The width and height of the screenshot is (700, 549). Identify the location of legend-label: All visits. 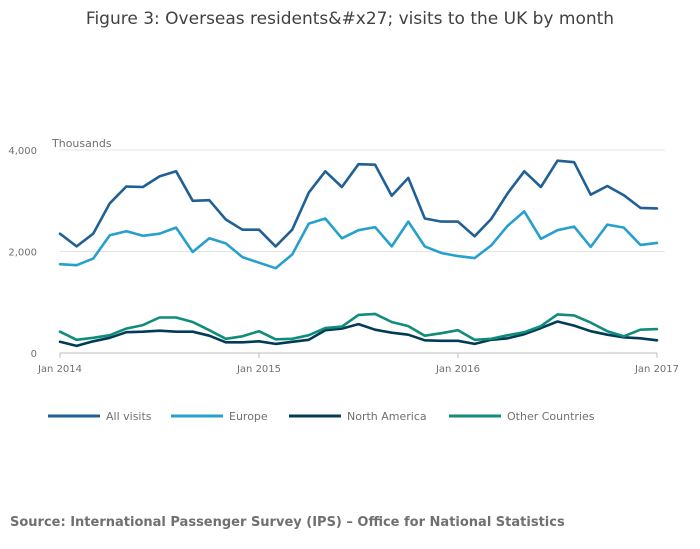
(129, 416).